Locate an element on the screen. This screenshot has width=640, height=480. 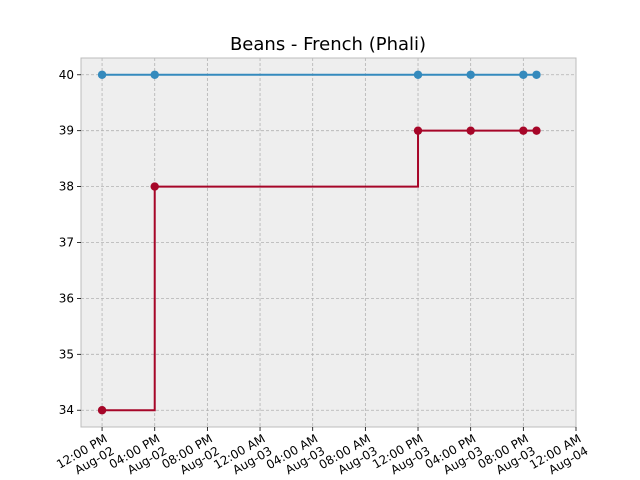
x-tick-label: 12:00 PMAug-02 is located at coordinates (85, 455).